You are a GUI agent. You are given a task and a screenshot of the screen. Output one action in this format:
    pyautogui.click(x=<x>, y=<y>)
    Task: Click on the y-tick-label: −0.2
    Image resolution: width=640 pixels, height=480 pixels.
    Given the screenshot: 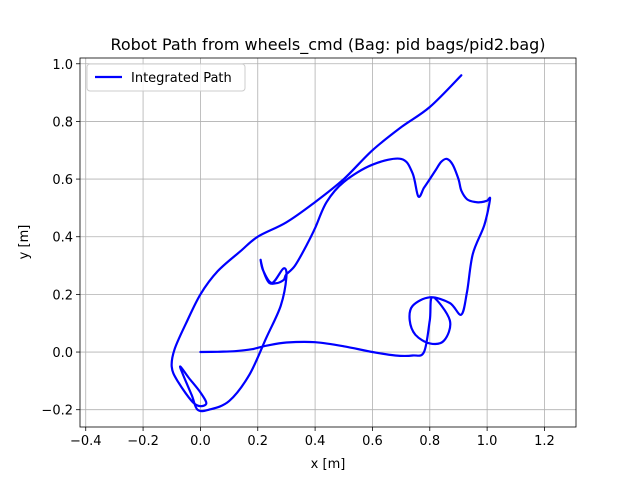 What is the action you would take?
    pyautogui.click(x=57, y=411)
    